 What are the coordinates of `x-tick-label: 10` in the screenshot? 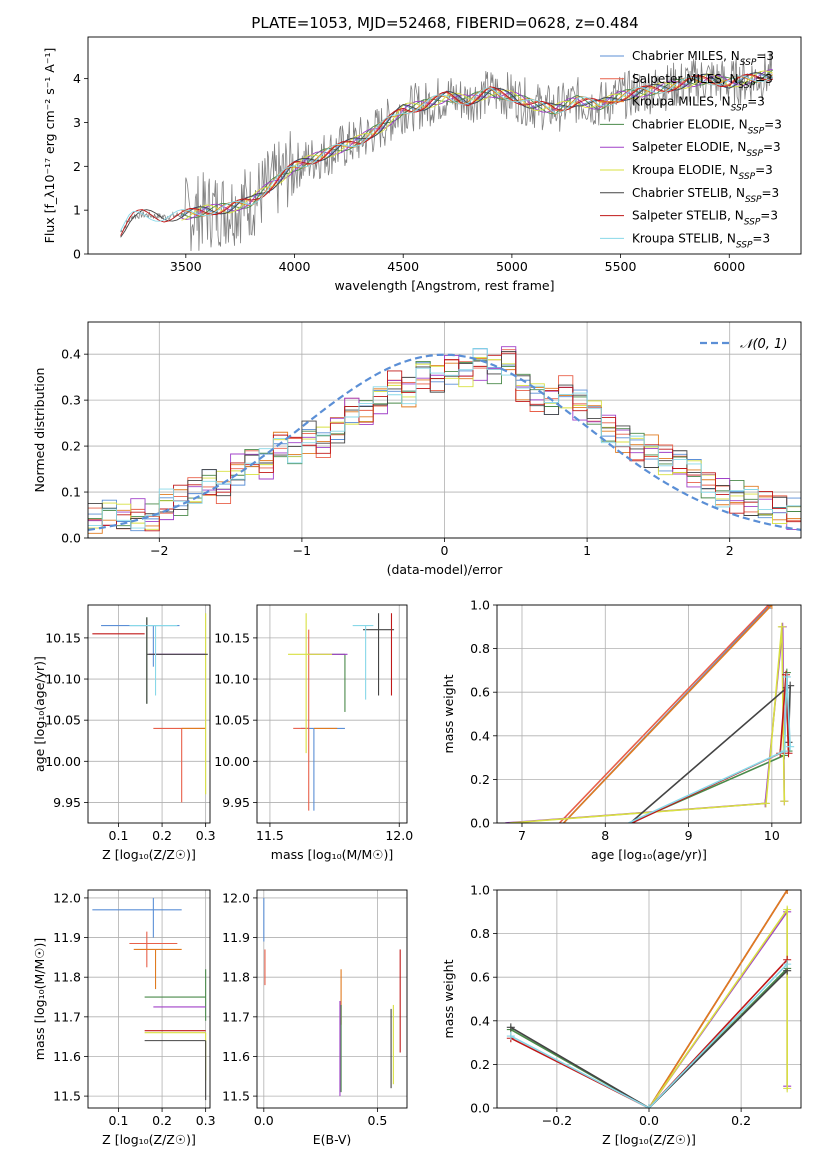 It's located at (772, 835).